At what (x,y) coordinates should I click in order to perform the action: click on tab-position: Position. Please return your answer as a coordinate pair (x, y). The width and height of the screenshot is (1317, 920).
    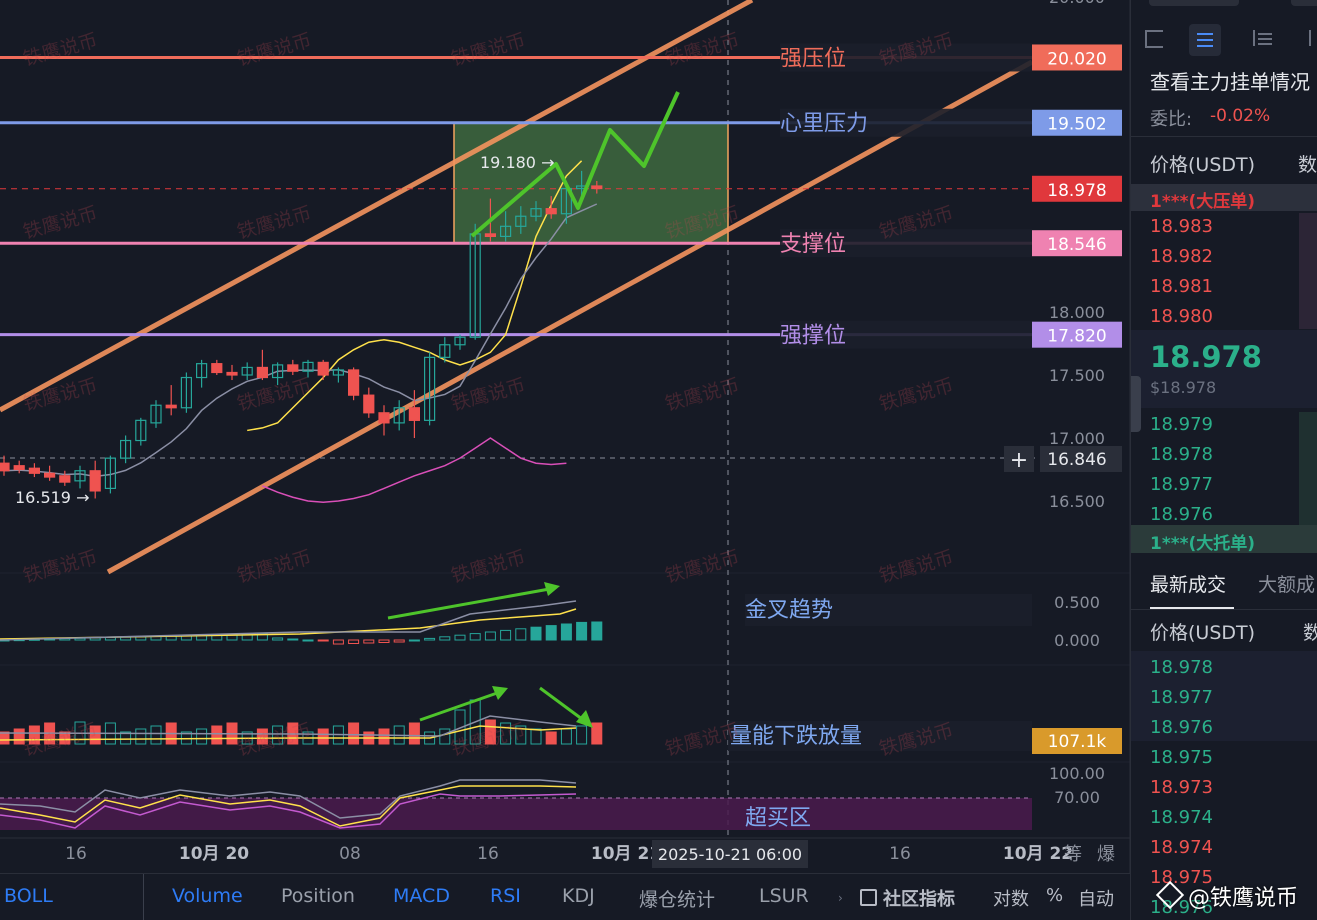
    Looking at the image, I should click on (318, 896).